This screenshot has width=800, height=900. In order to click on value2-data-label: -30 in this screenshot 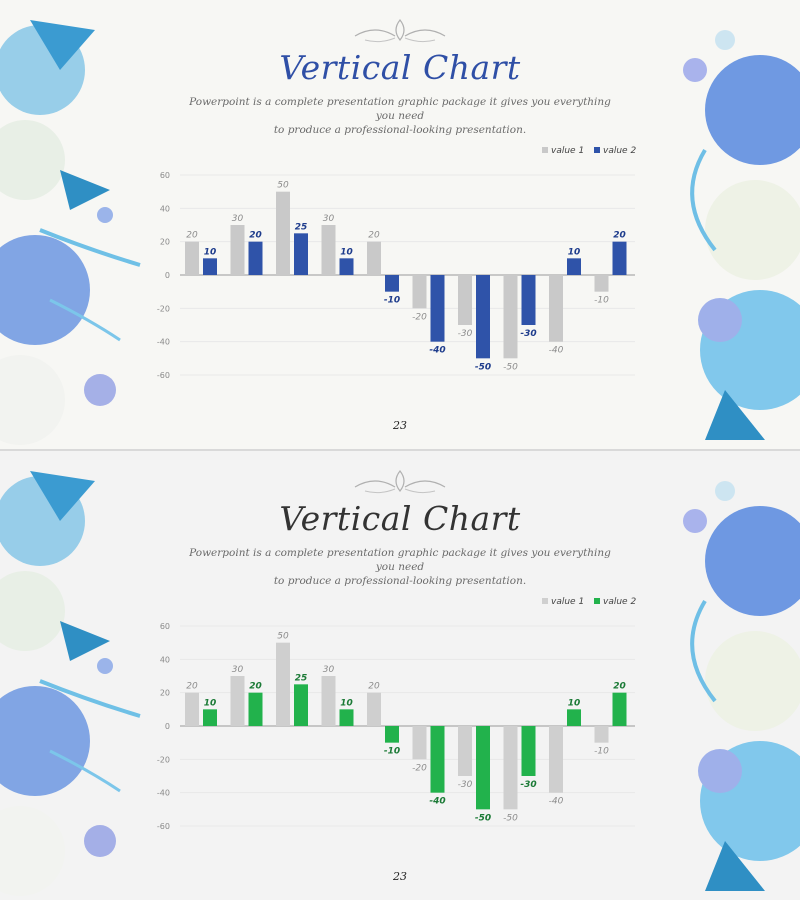, I will do `click(528, 785)`.